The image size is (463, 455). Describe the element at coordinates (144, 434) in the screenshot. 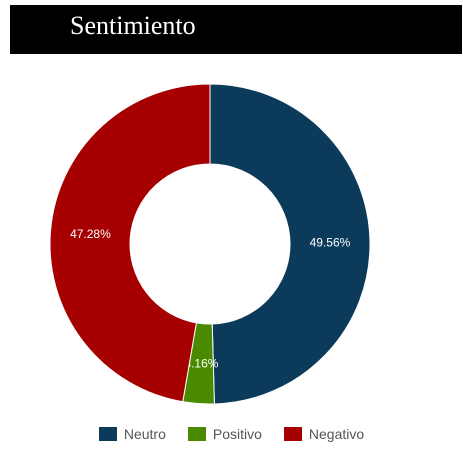

I see `legend-label: Neutro` at that location.